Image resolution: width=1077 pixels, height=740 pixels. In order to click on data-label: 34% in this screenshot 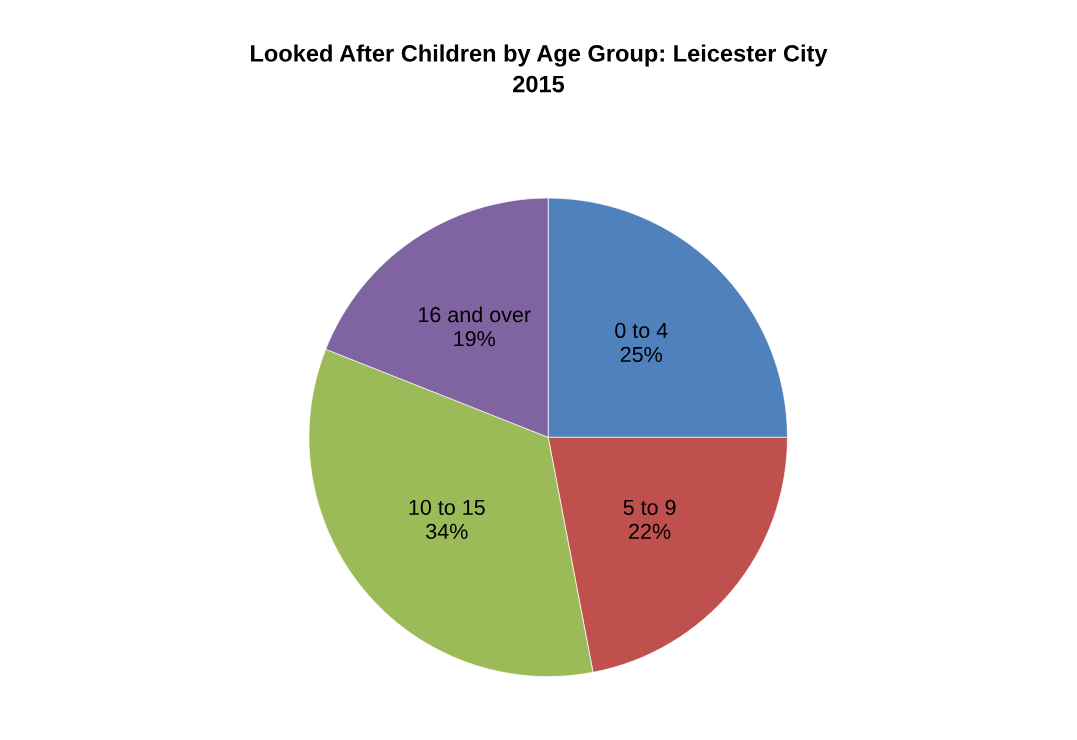, I will do `click(447, 531)`.